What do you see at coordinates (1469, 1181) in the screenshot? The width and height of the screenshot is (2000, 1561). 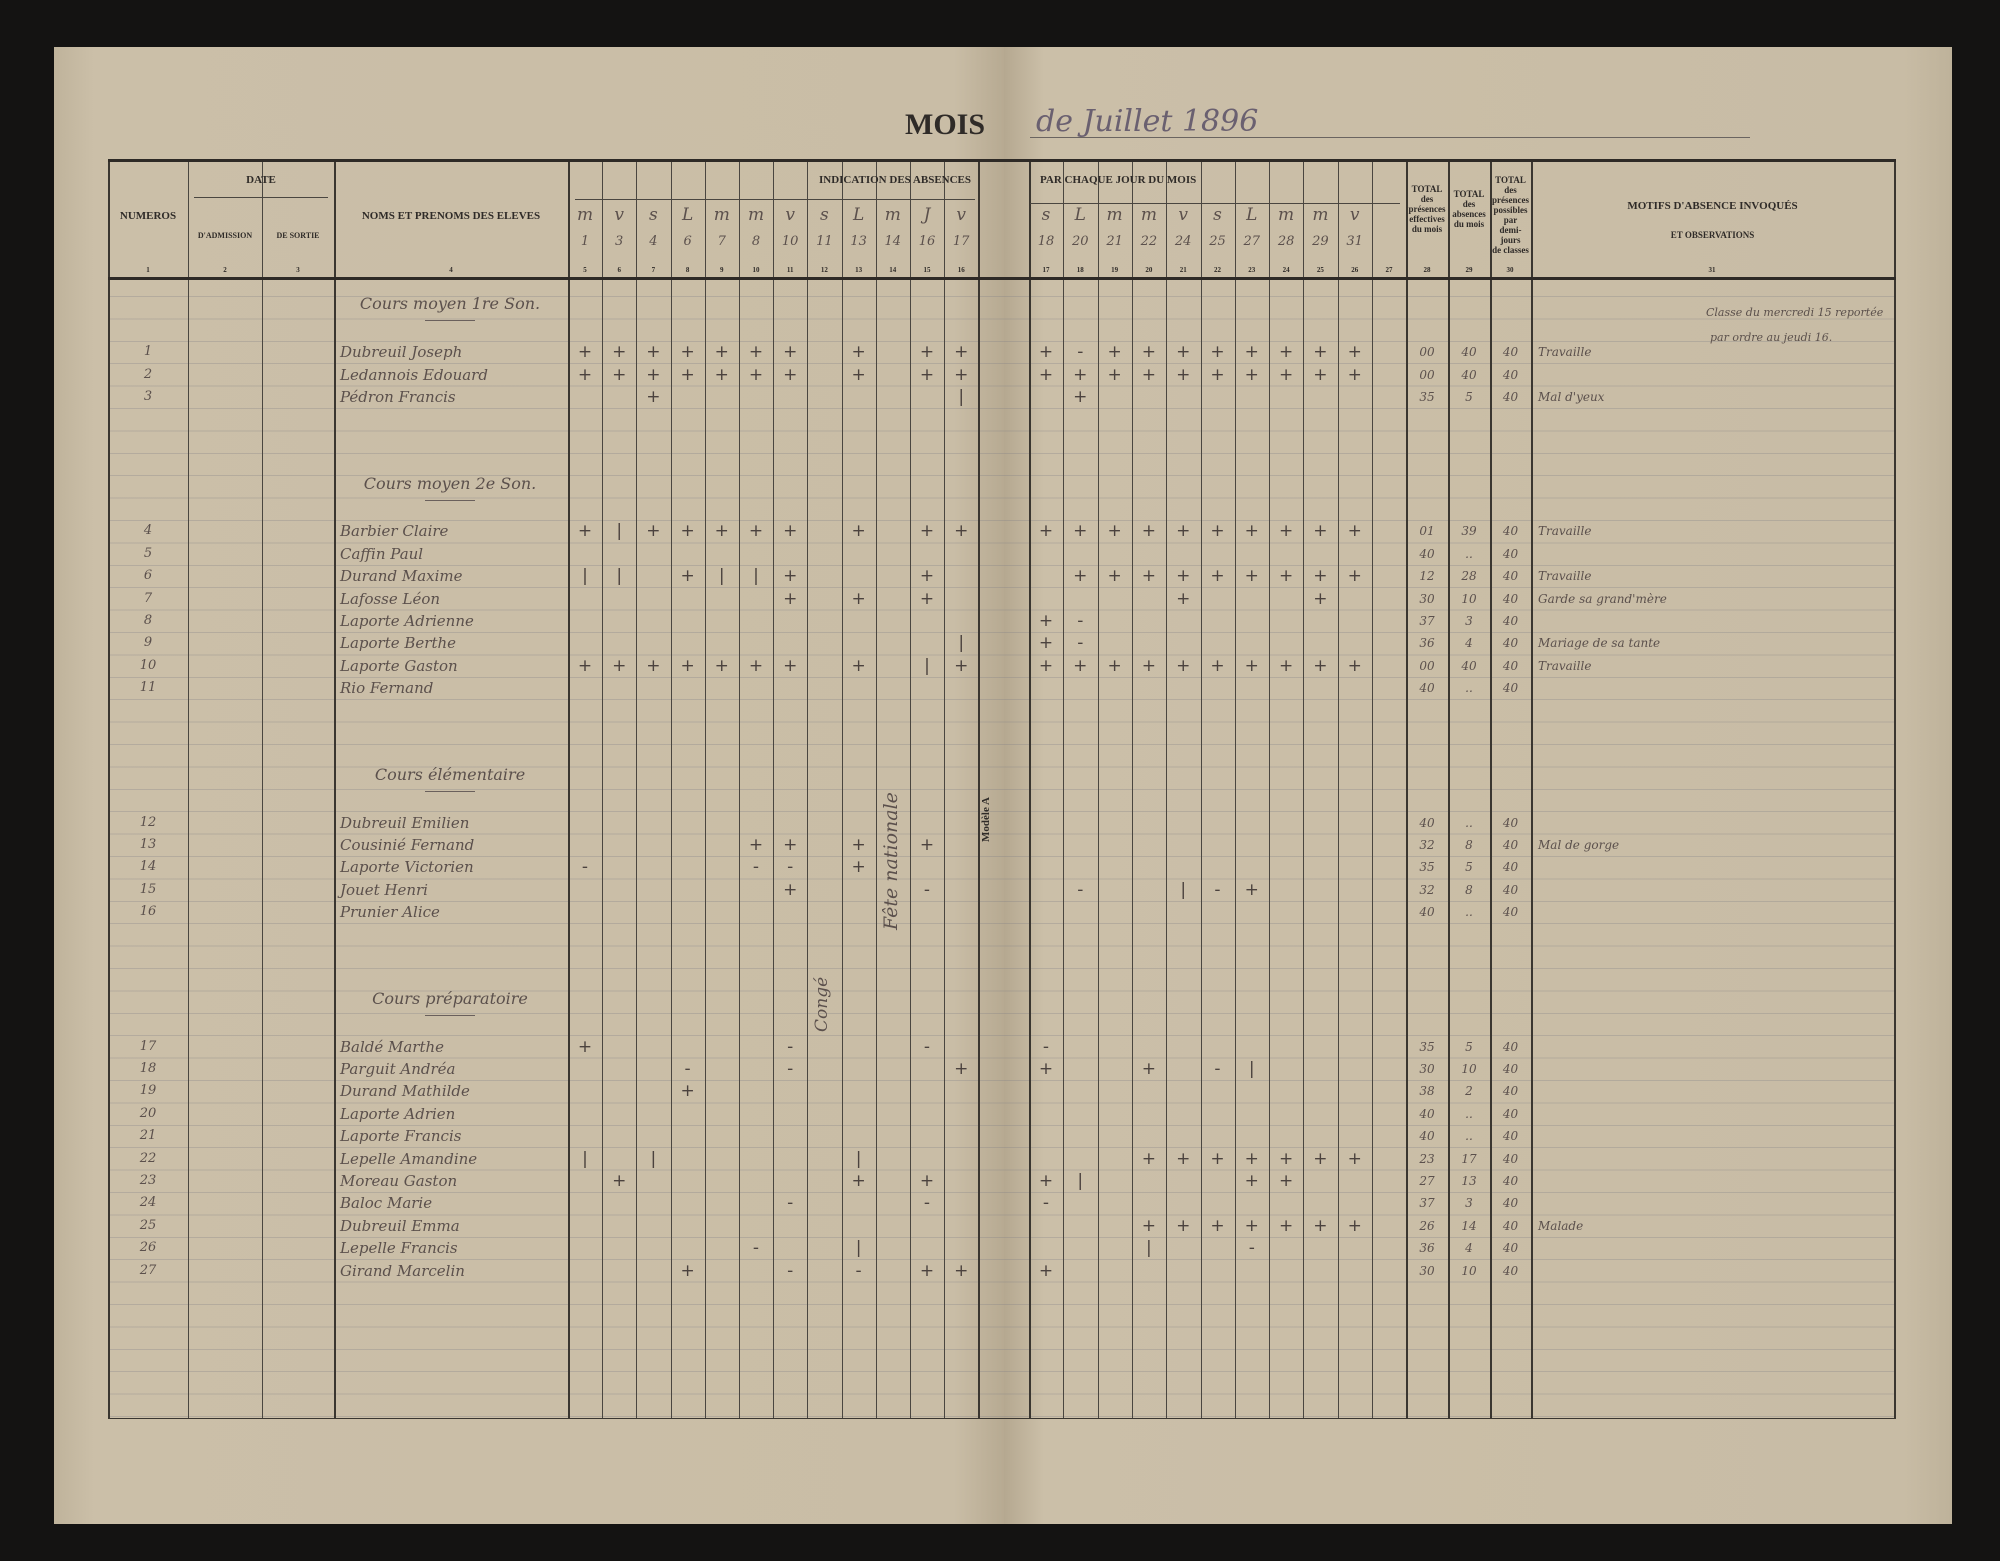 I see `total-absences: 13` at bounding box center [1469, 1181].